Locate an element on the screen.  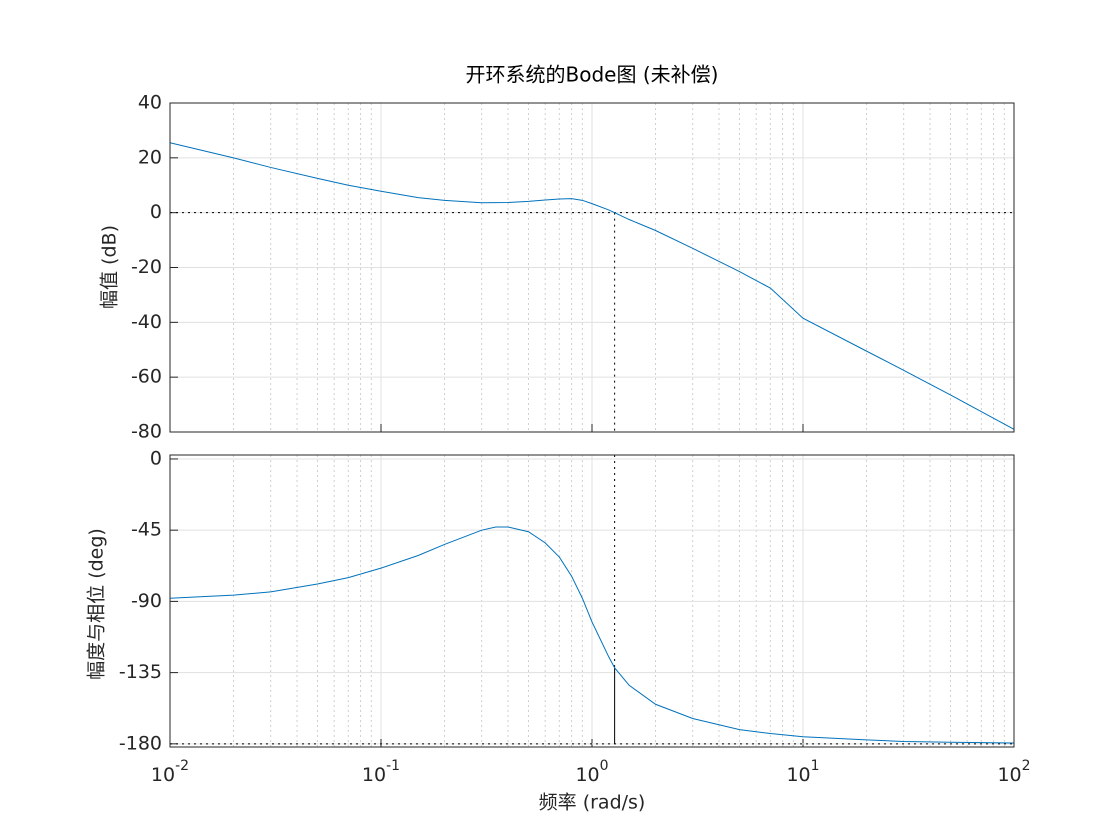
y-tick-label: -180 is located at coordinates (140, 743).